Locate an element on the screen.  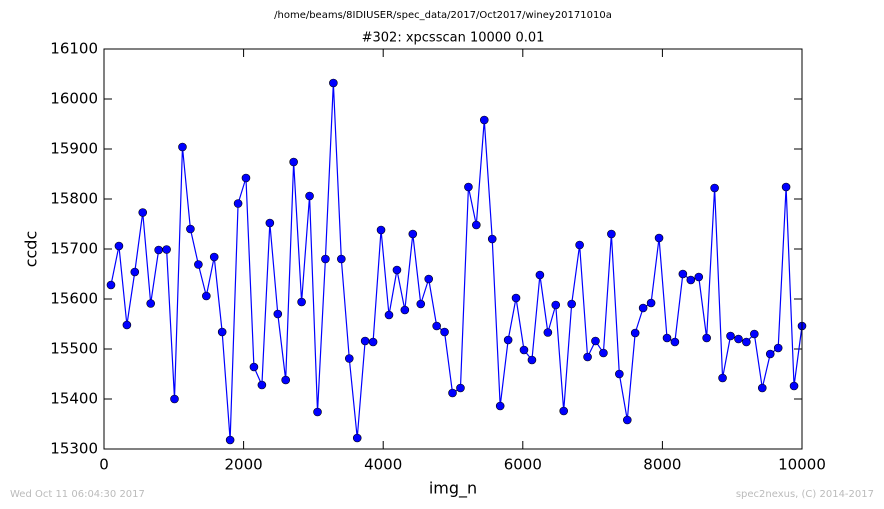
x-tick-label: 6000 is located at coordinates (523, 465).